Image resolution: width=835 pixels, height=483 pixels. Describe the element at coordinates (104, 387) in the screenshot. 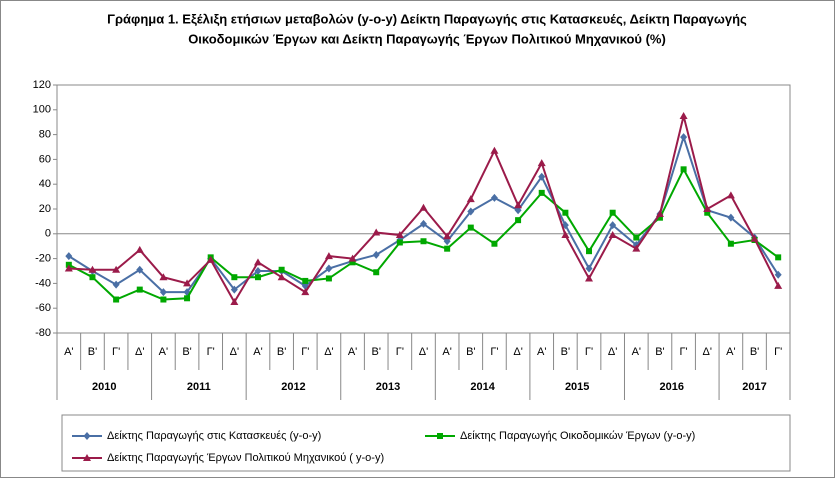

I see `year-label: 2010` at that location.